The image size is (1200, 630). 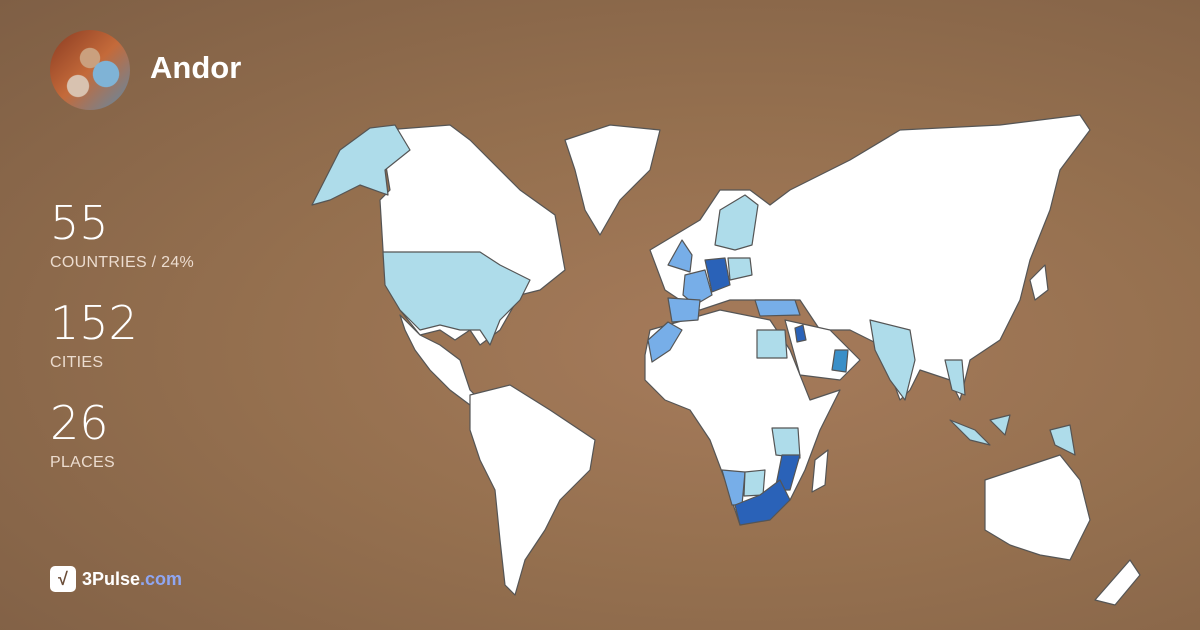 I want to click on country-madagascar, so click(x=820, y=471).